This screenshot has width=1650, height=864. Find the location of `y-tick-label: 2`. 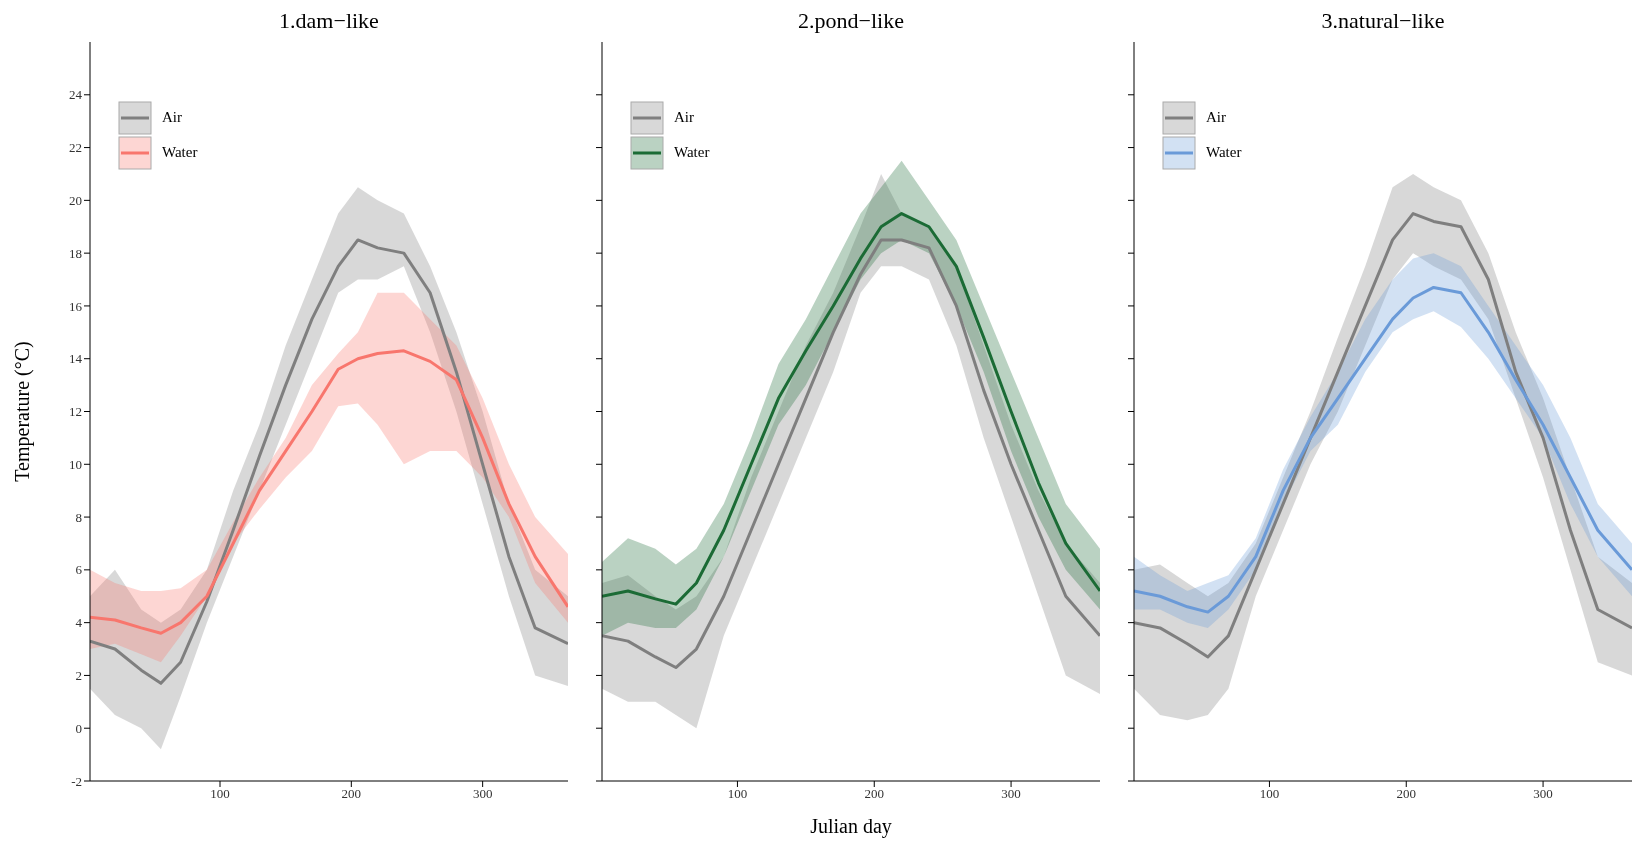

y-tick-label: 2 is located at coordinates (78, 676).